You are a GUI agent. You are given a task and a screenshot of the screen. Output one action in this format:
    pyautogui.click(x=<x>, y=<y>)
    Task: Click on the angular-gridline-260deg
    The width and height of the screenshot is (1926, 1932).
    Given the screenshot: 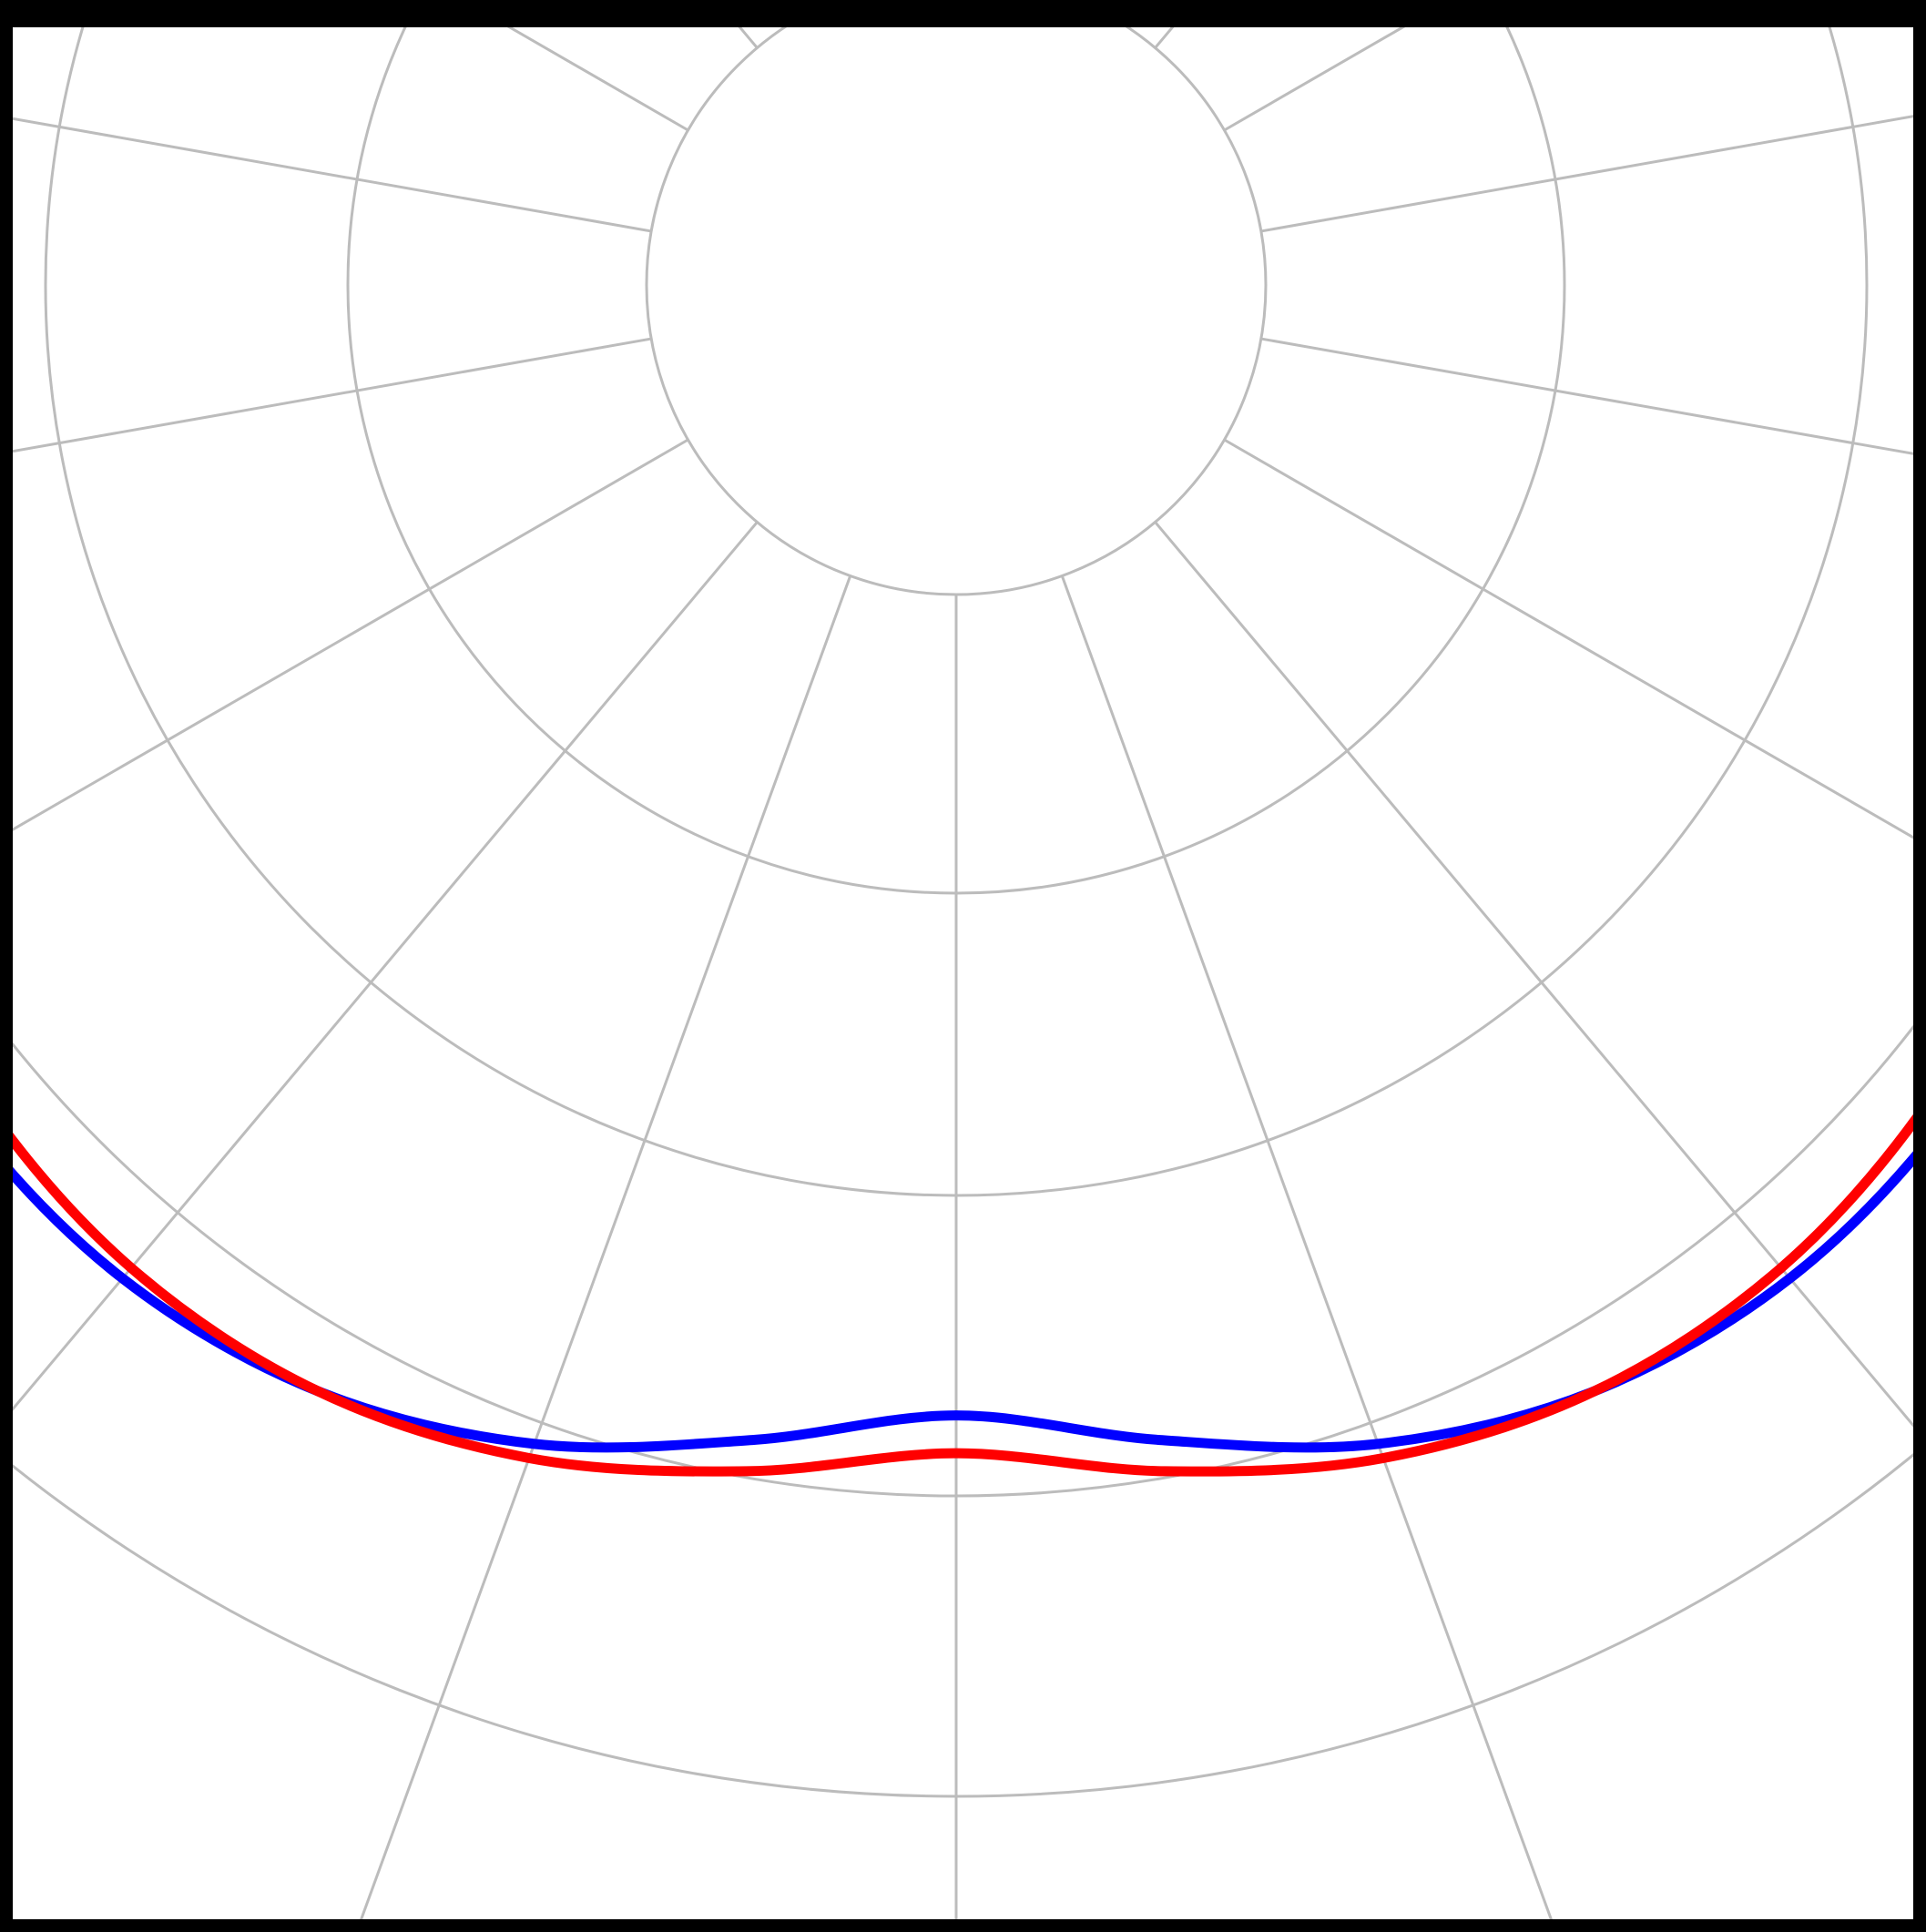 What is the action you would take?
    pyautogui.click(x=325, y=561)
    